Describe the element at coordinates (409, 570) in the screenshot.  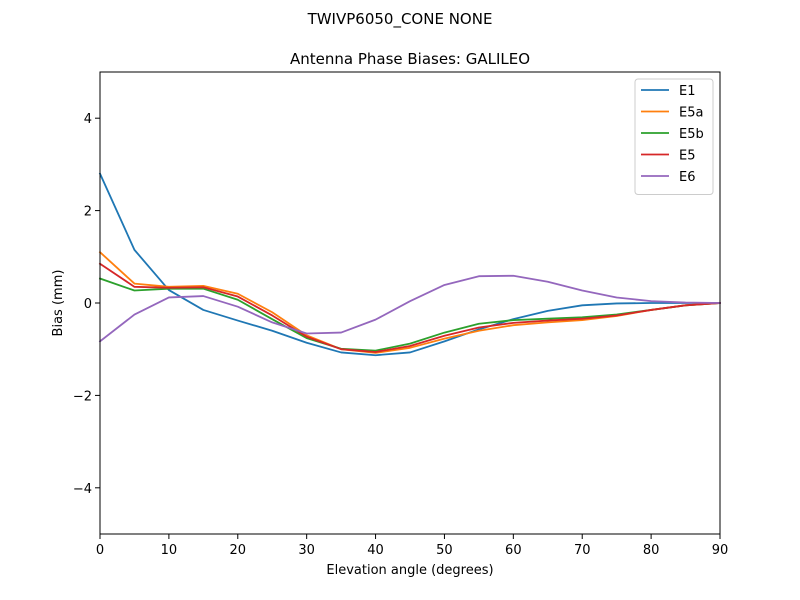
I see `x-axis-label: Elevation angle (degrees)` at that location.